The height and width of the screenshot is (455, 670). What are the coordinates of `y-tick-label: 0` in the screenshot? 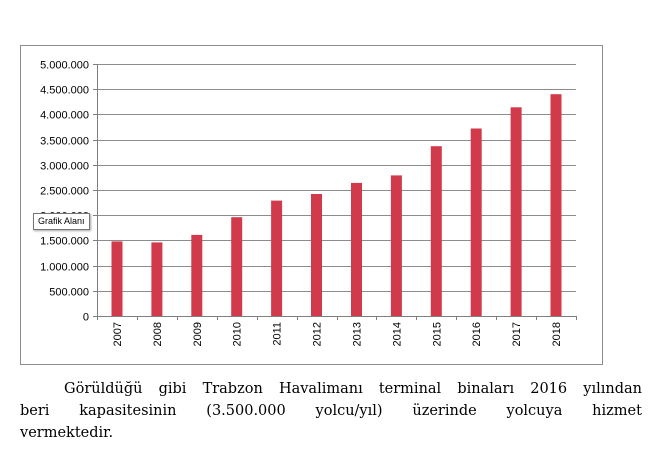 It's located at (86, 318).